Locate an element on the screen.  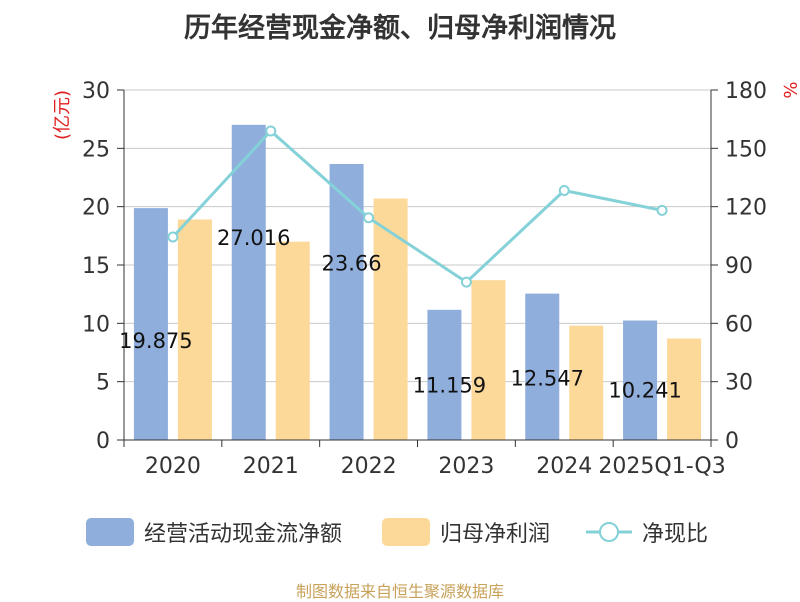
y-left-tick-label: 30 is located at coordinates (96, 91).